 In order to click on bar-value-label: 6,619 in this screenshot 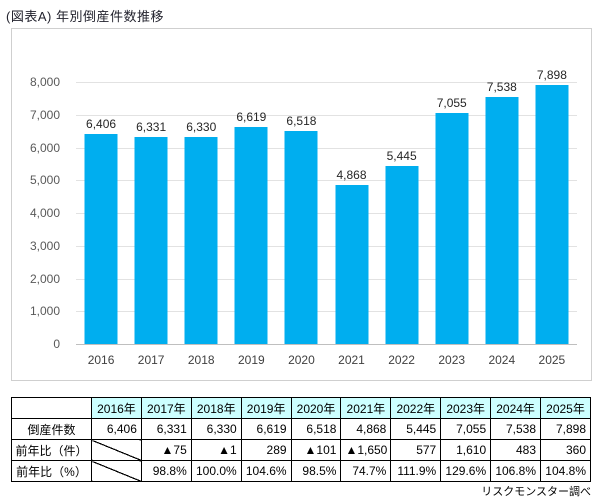, I will do `click(251, 117)`.